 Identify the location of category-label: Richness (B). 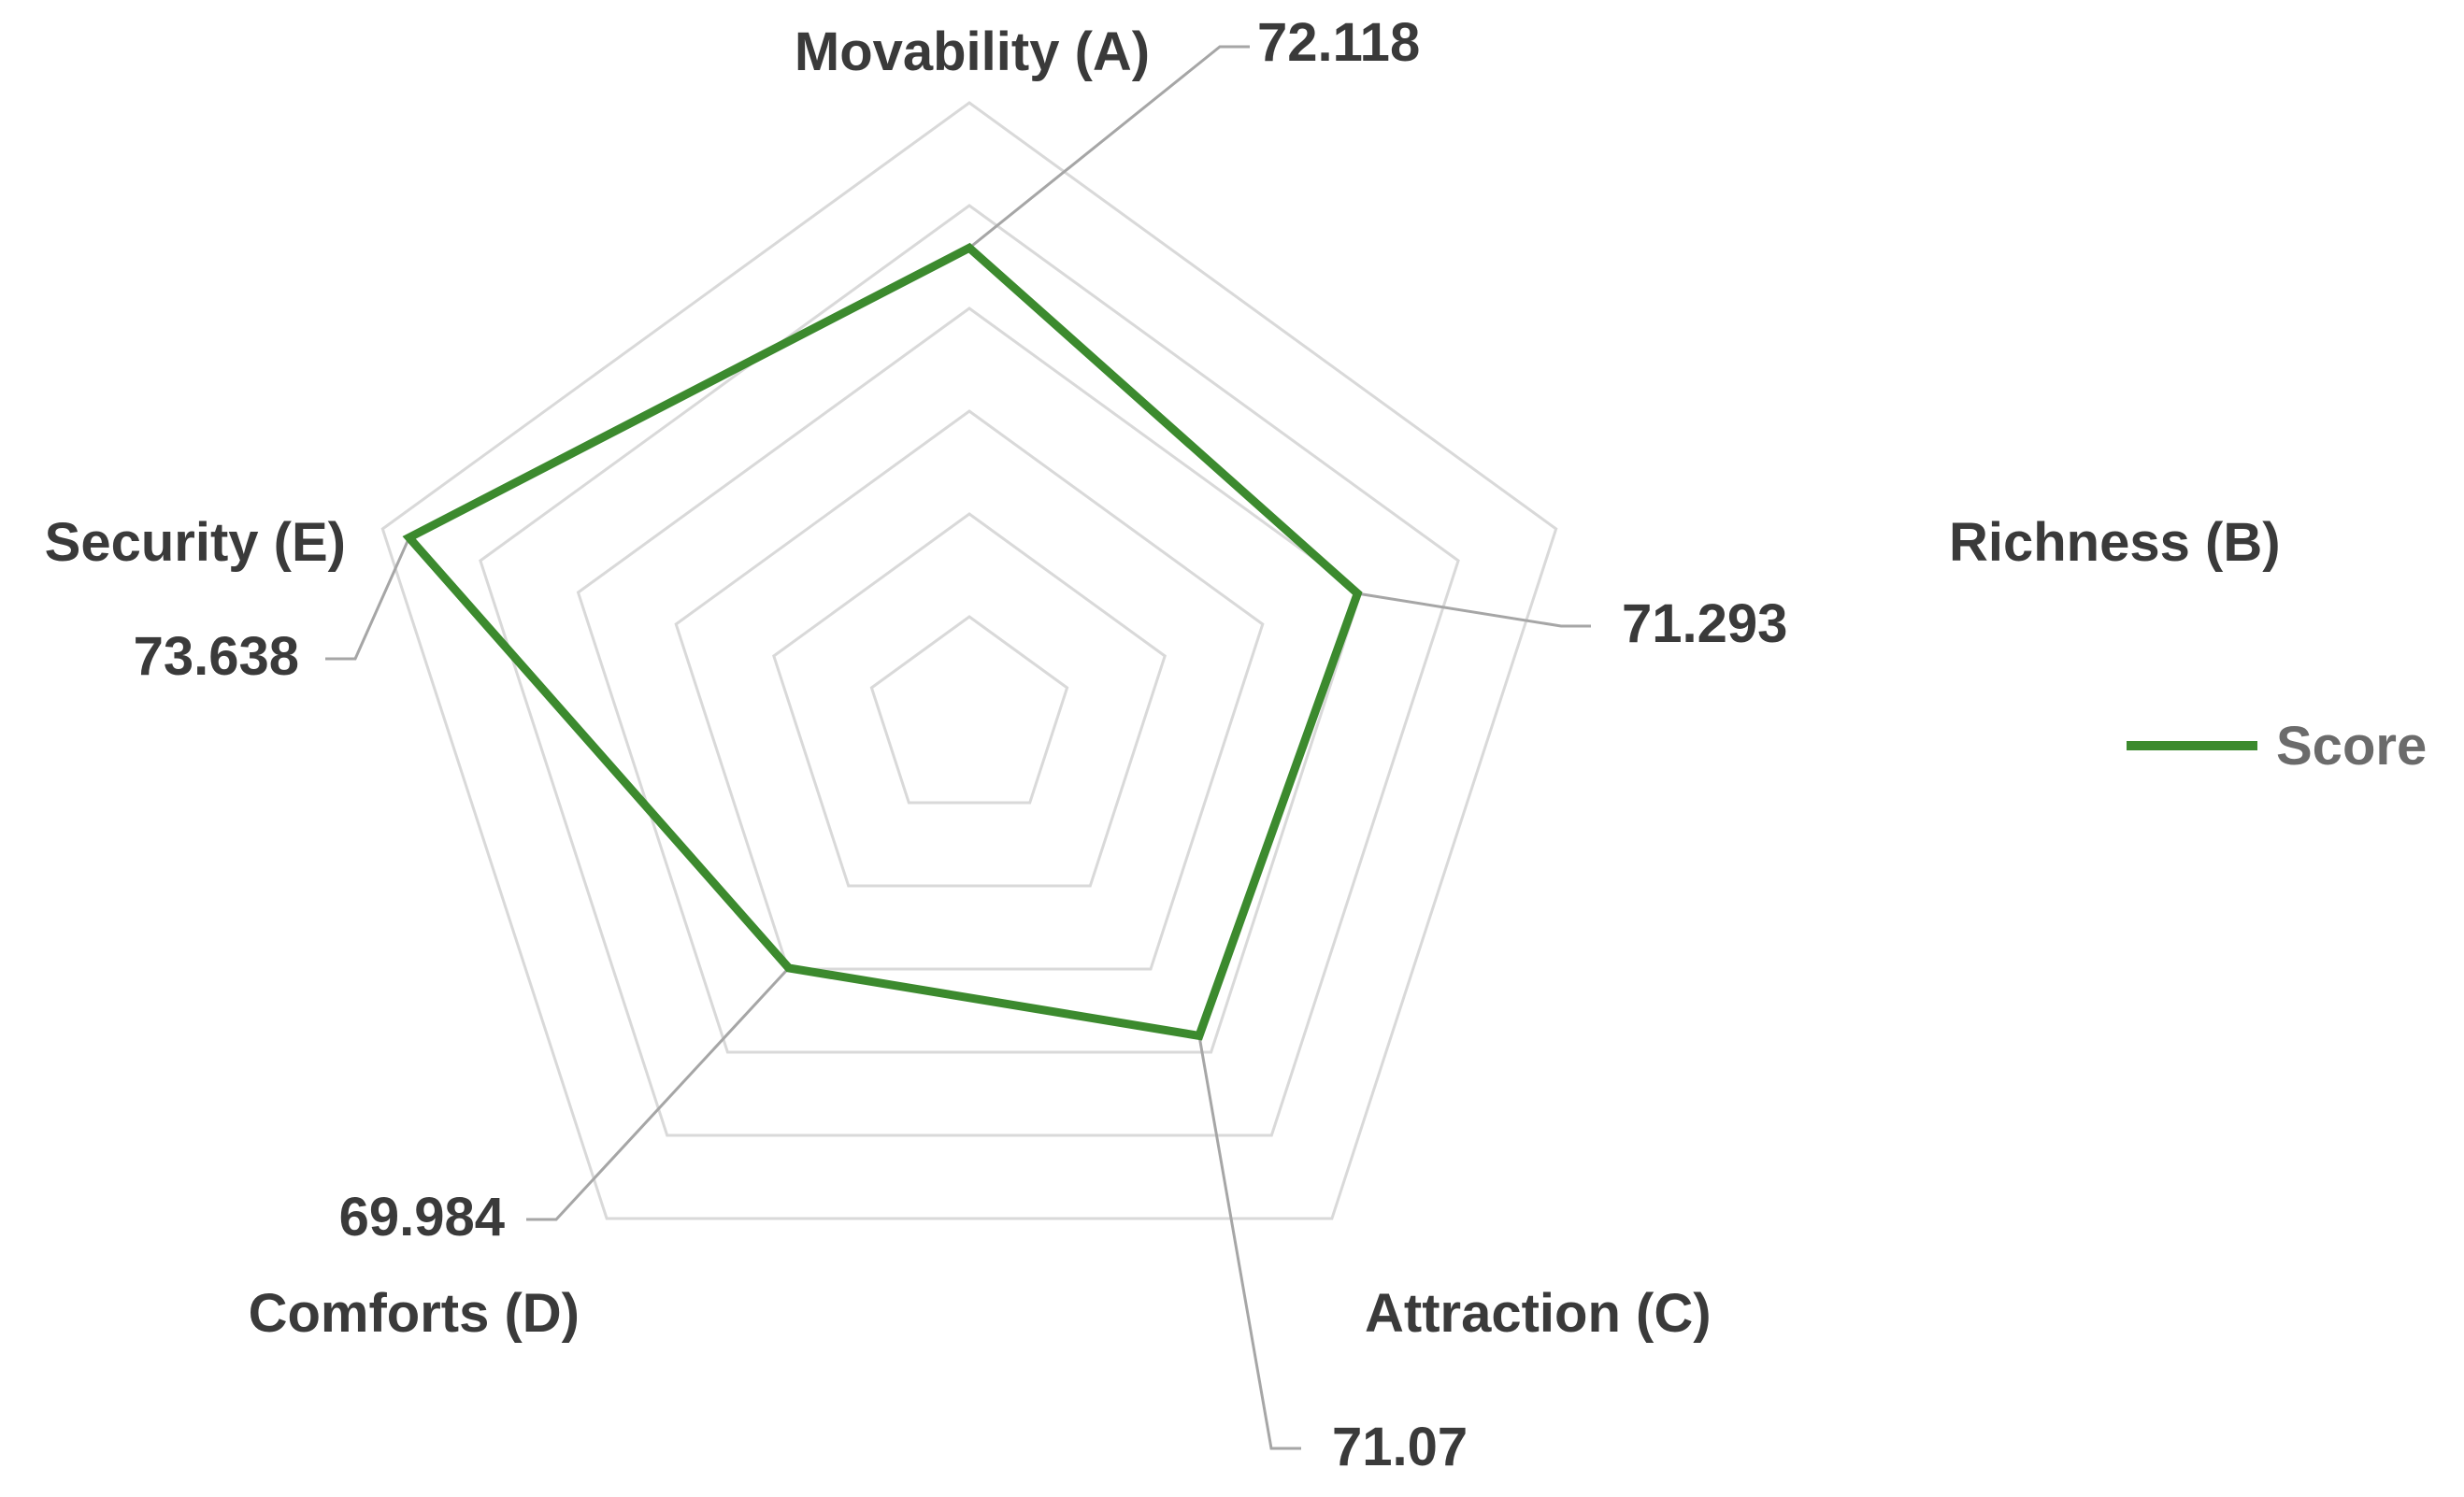
(2115, 542).